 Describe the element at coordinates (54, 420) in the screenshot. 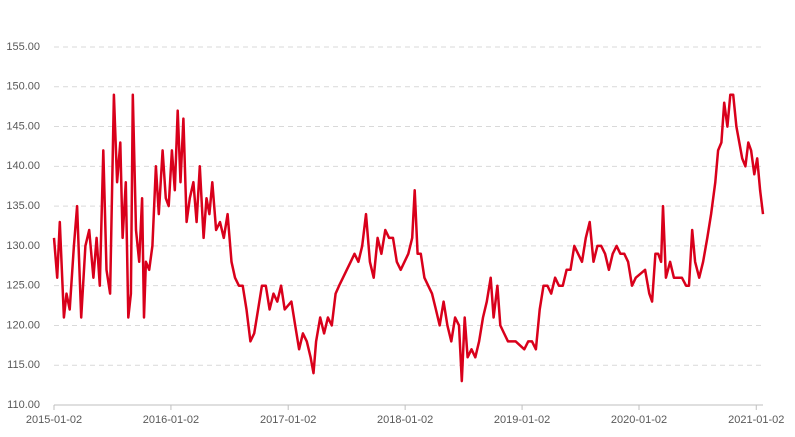

I see `x-tick-label: 2015-01-02` at that location.